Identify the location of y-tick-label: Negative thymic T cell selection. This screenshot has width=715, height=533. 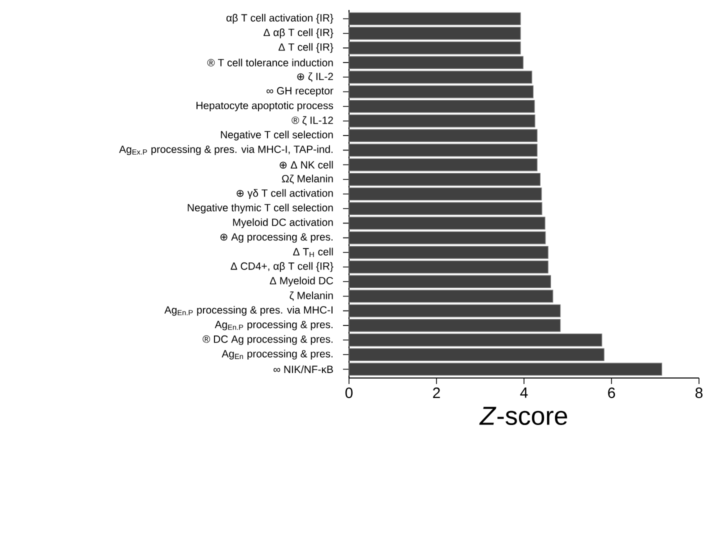
(260, 209).